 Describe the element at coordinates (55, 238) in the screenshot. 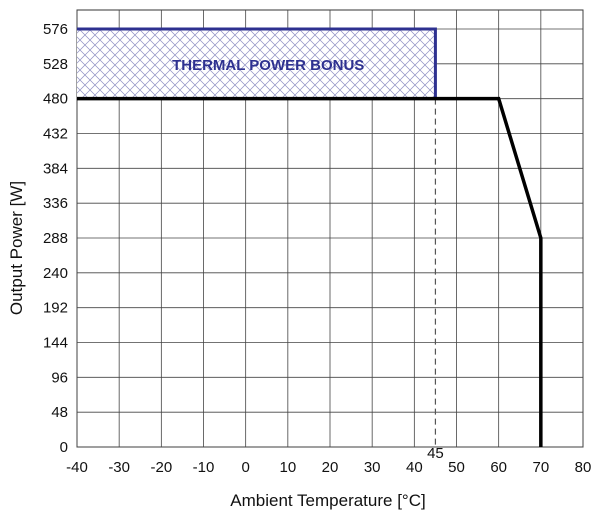

I see `y-tick-label: 288` at that location.